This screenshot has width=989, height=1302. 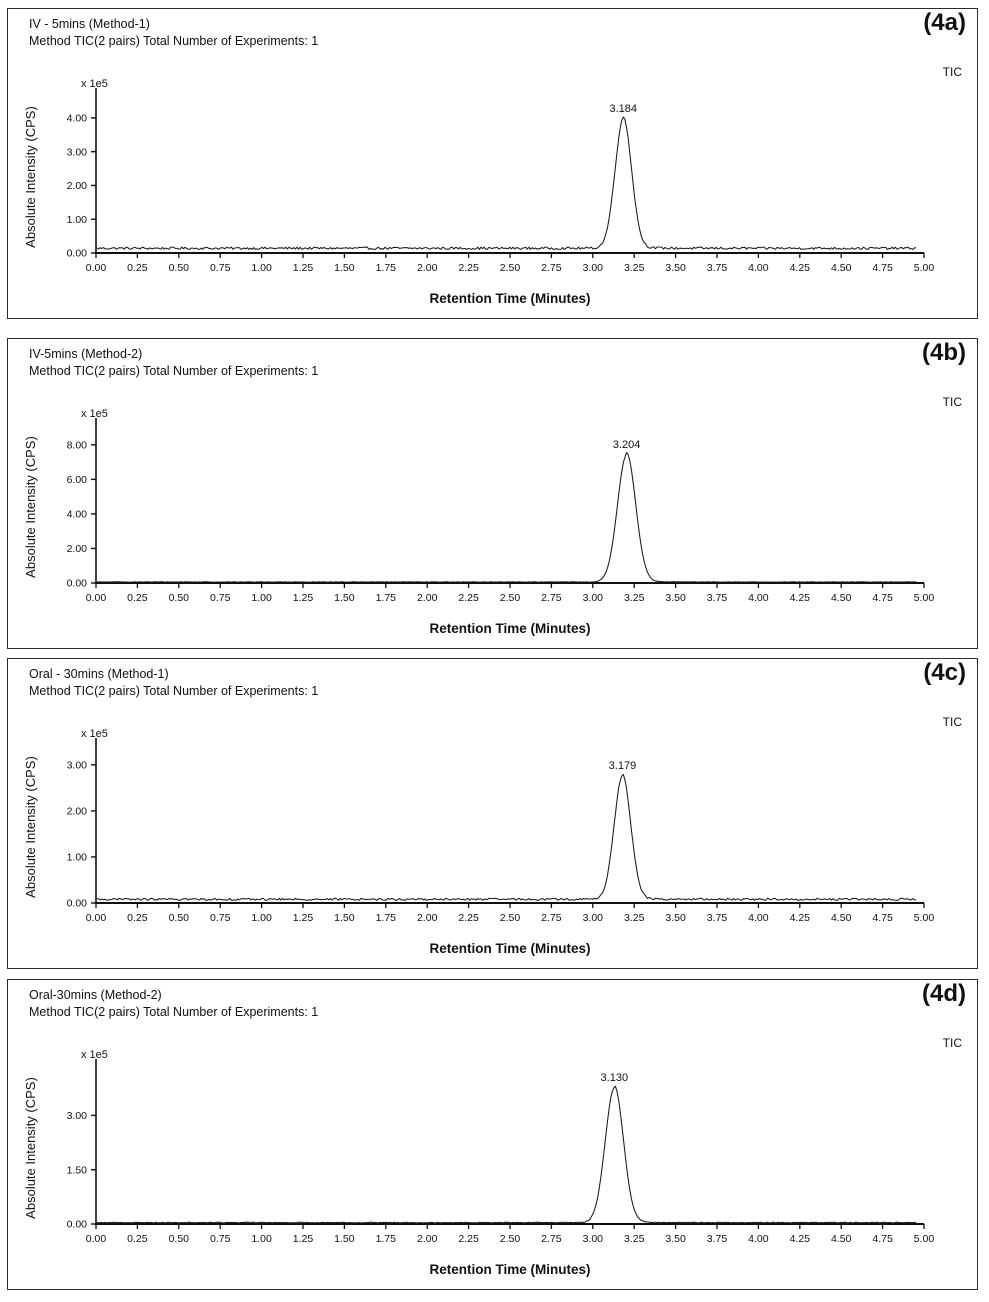 What do you see at coordinates (77, 445) in the screenshot?
I see `y-tick-label: 8.00` at bounding box center [77, 445].